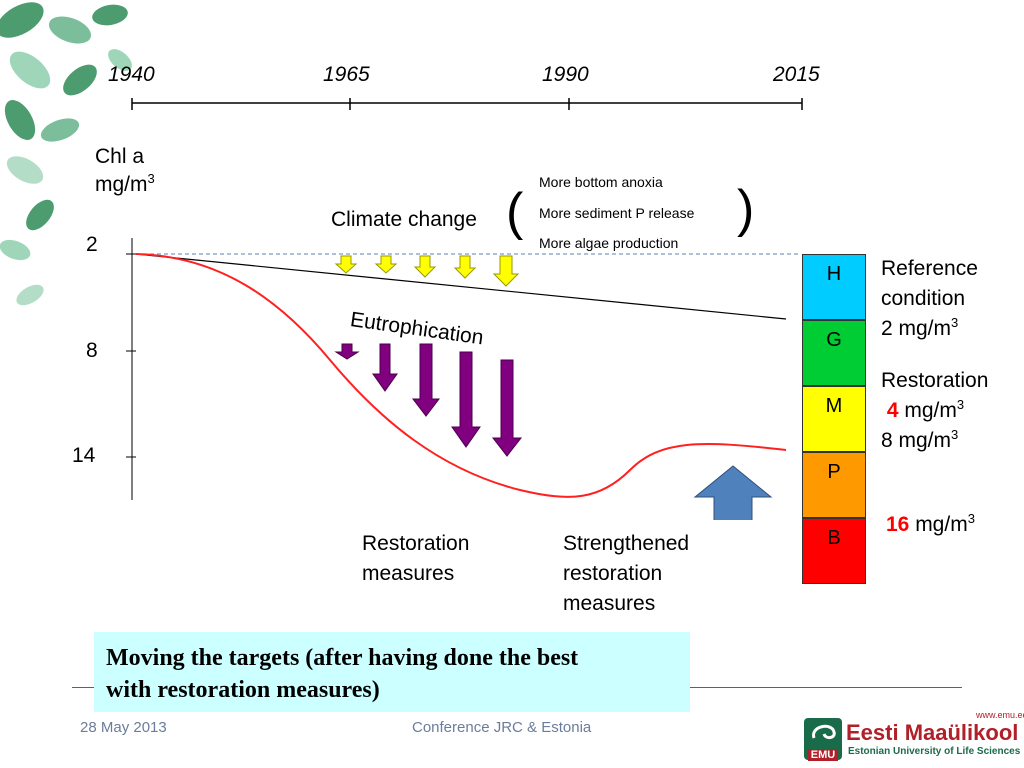 This screenshot has height=768, width=1024. What do you see at coordinates (467, 104) in the screenshot?
I see `timeline-axis` at bounding box center [467, 104].